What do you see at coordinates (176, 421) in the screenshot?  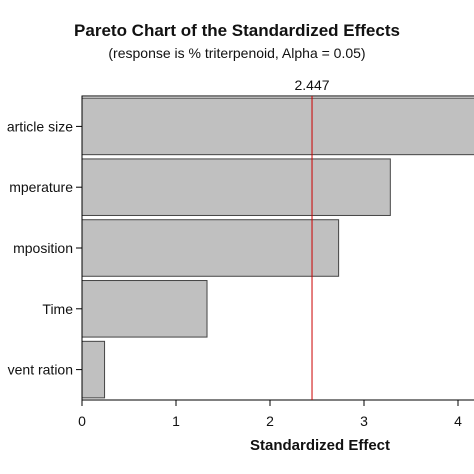 I see `x-tick-label-1: 1` at bounding box center [176, 421].